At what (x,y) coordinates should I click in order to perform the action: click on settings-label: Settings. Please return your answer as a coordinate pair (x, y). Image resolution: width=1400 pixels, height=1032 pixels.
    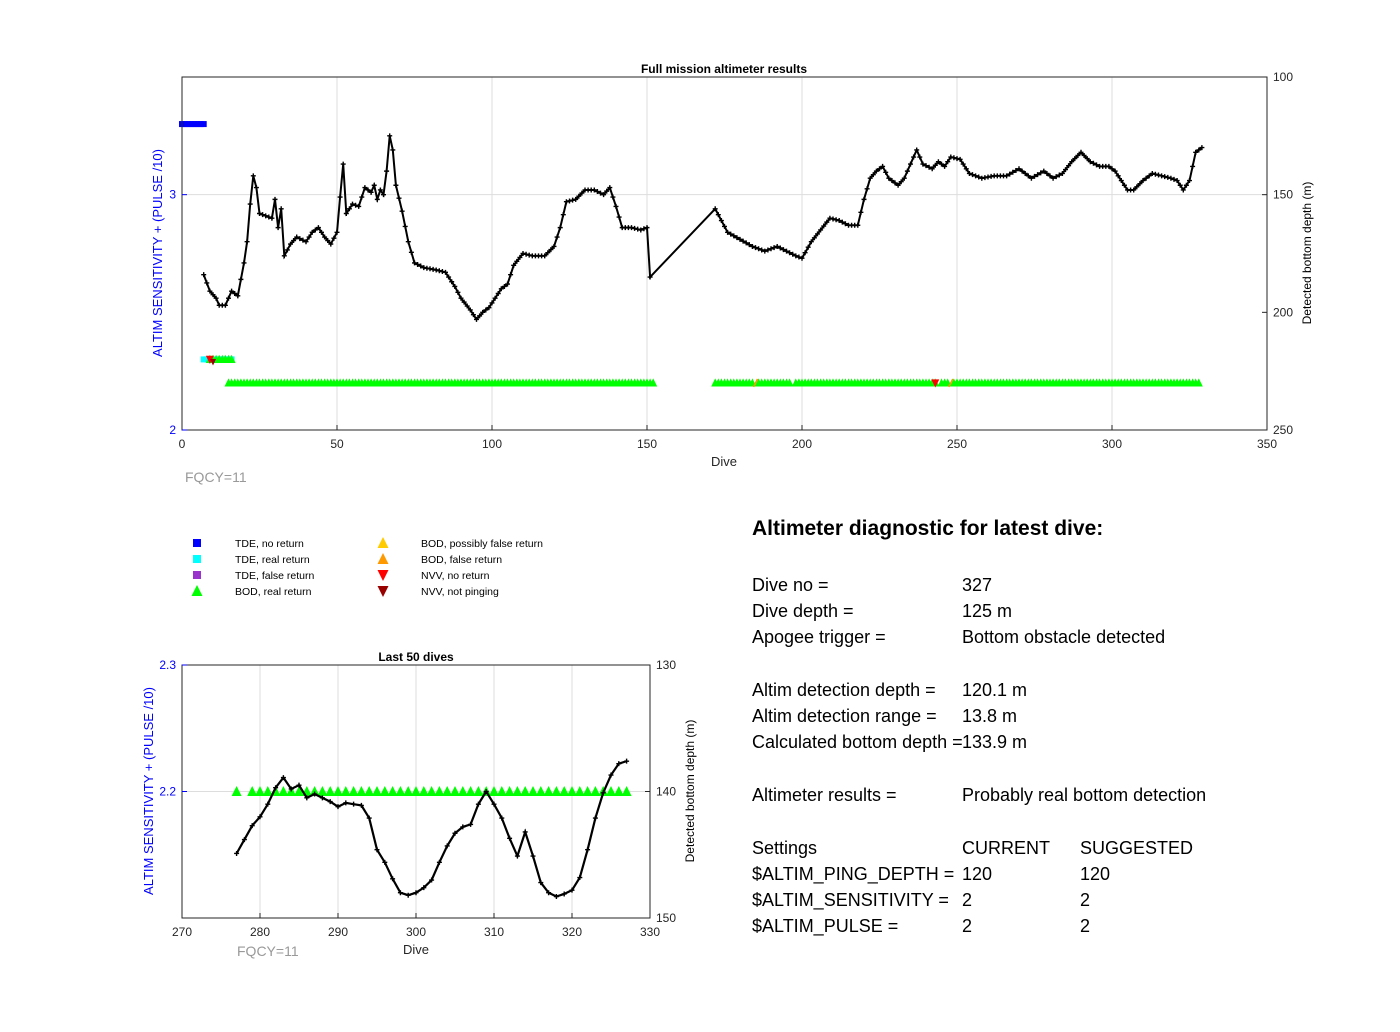
    Looking at the image, I should click on (785, 848).